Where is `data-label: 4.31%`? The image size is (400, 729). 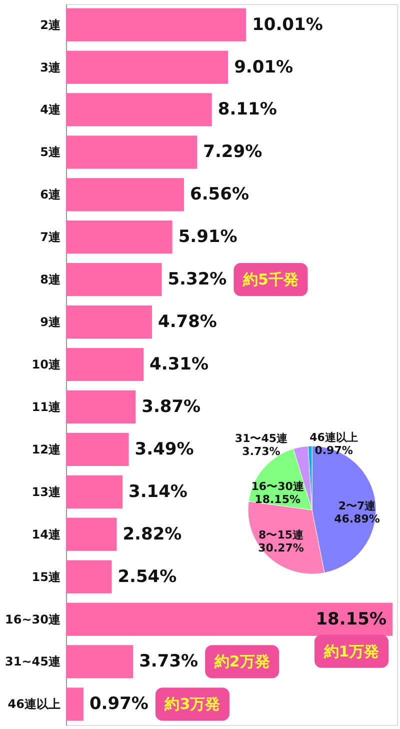 data-label: 4.31% is located at coordinates (179, 364).